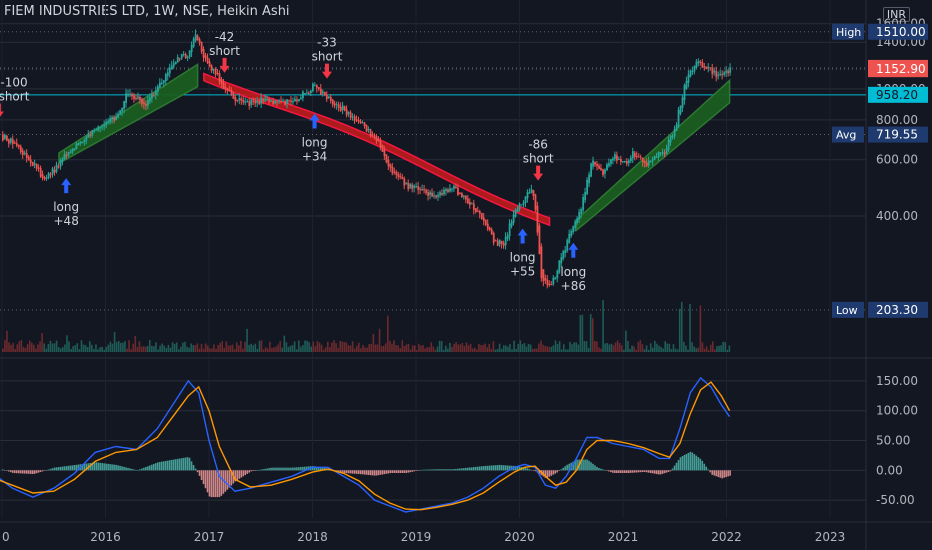 The height and width of the screenshot is (550, 932). Describe the element at coordinates (522, 236) in the screenshot. I see `long-signal-arrow` at that location.